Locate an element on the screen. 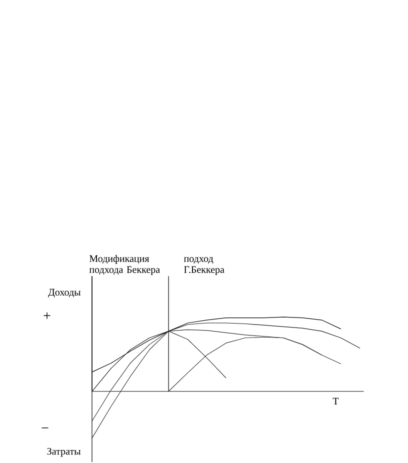  x-axis-title: T is located at coordinates (335, 401).